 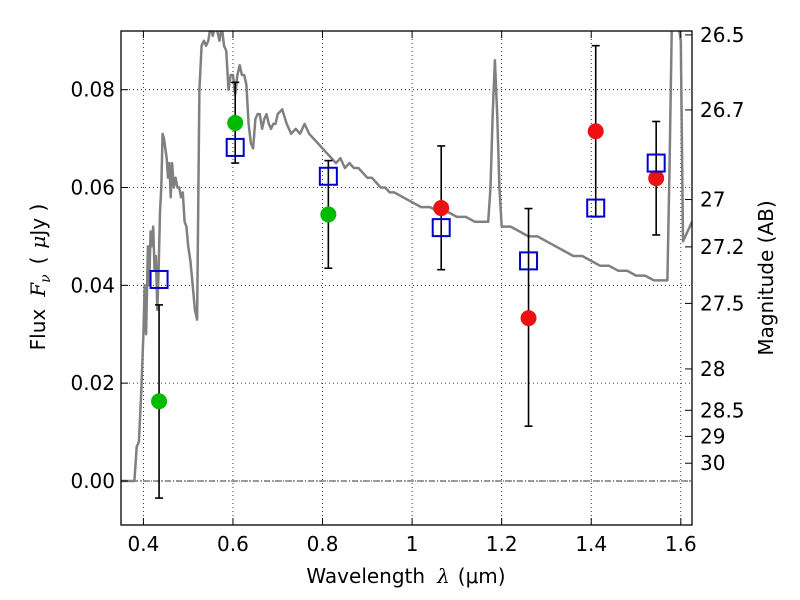 I want to click on y2-tick-label: 27.2, so click(x=722, y=247).